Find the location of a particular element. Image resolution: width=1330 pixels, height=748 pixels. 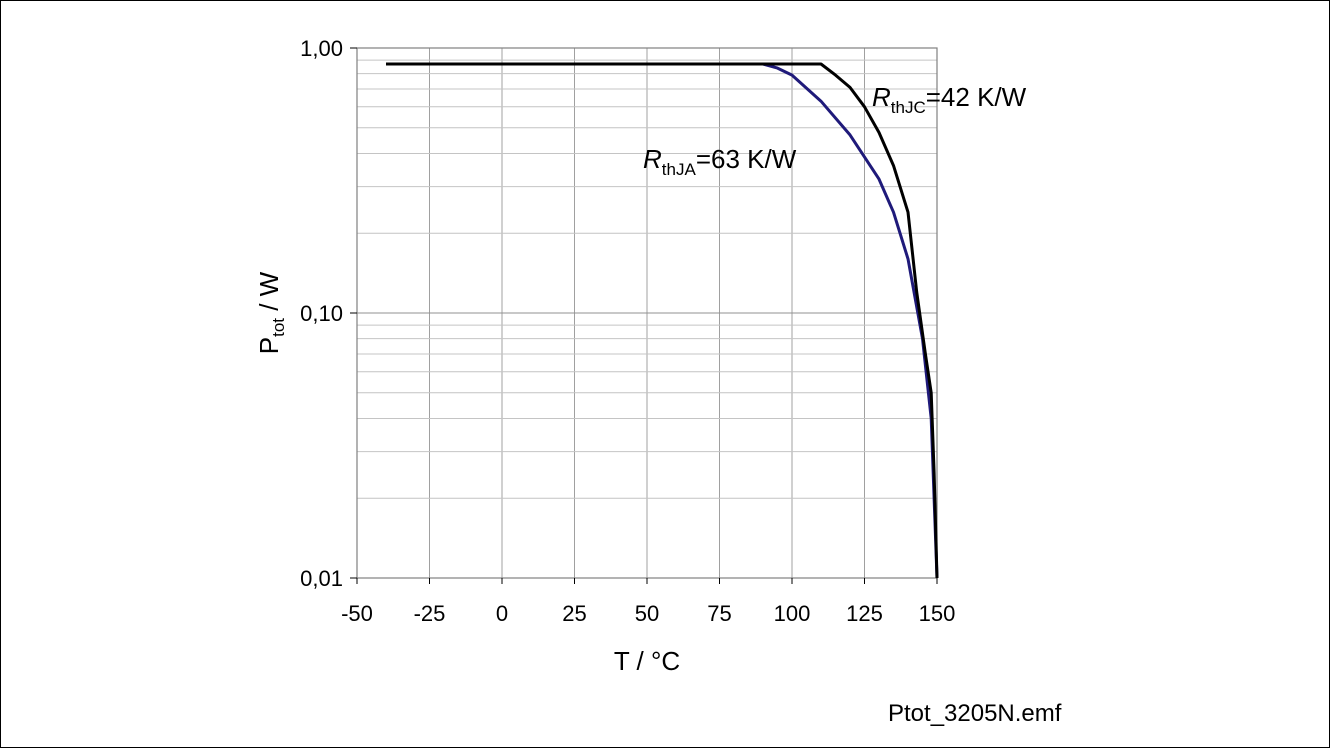

y-axis-title-sub: tot is located at coordinates (278, 327).